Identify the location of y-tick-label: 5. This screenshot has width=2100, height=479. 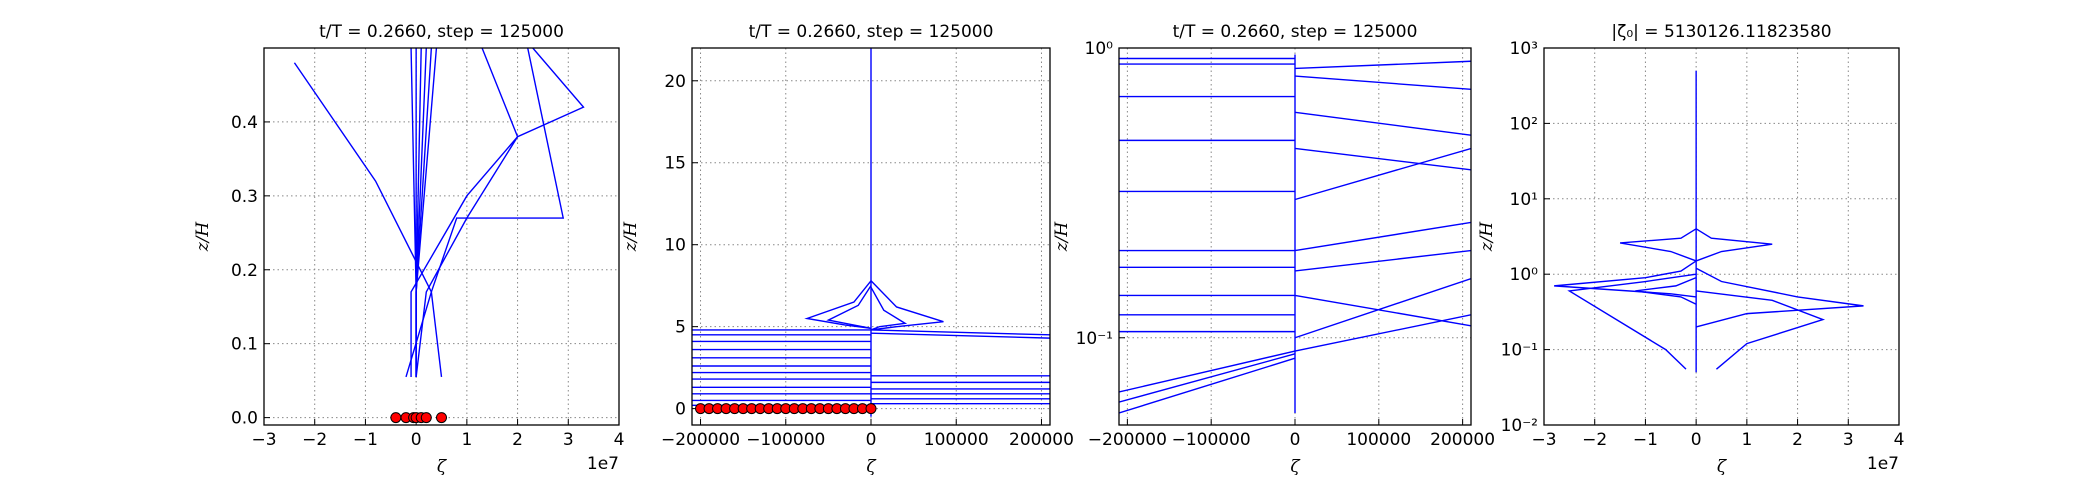
(680, 328).